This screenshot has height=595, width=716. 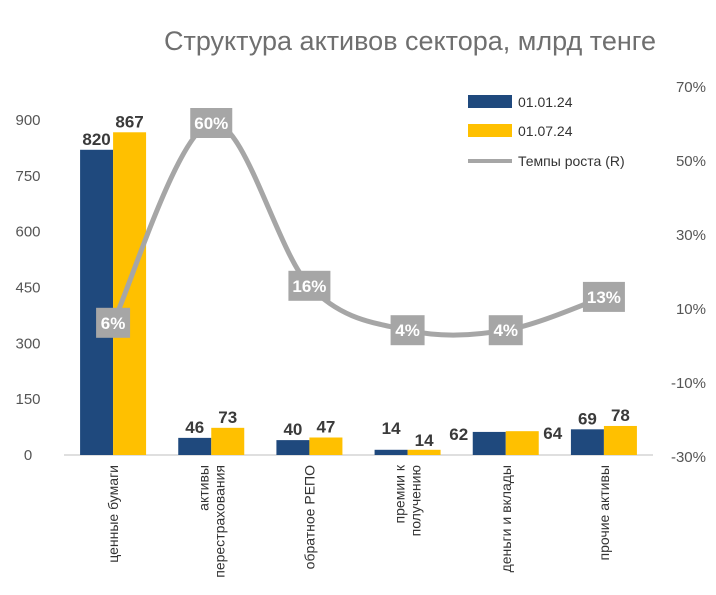 I want to click on category-label-line: обратное РЕПО, so click(x=309, y=517).